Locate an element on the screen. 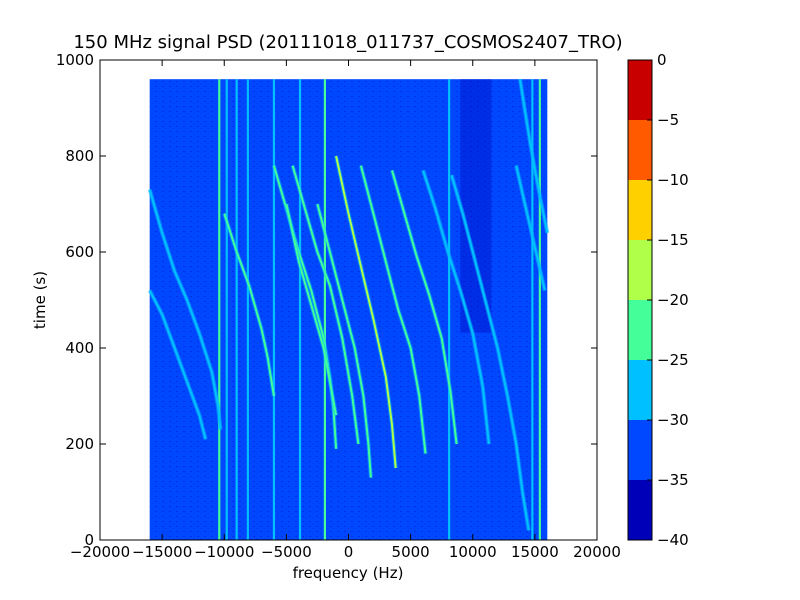  y-tick-label: 400 is located at coordinates (79, 348).